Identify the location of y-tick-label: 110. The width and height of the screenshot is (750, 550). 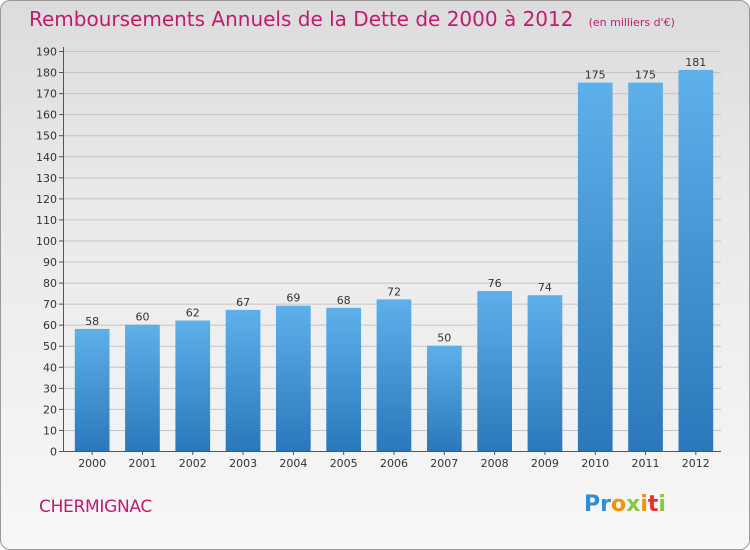
(46, 220).